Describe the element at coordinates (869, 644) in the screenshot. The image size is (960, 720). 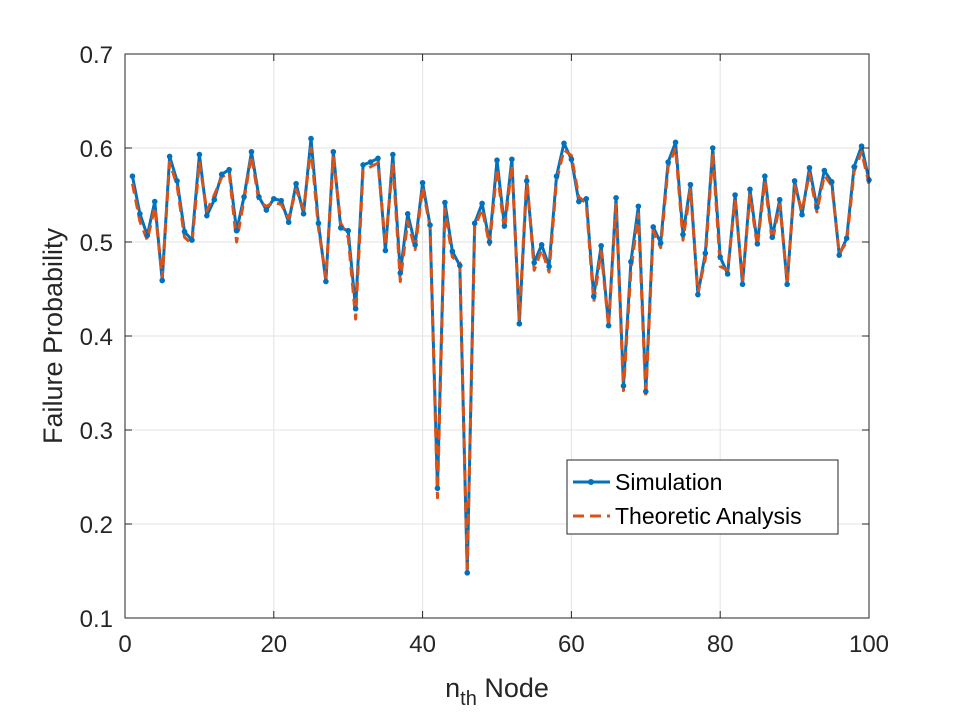
I see `x-tick-label: 100` at that location.